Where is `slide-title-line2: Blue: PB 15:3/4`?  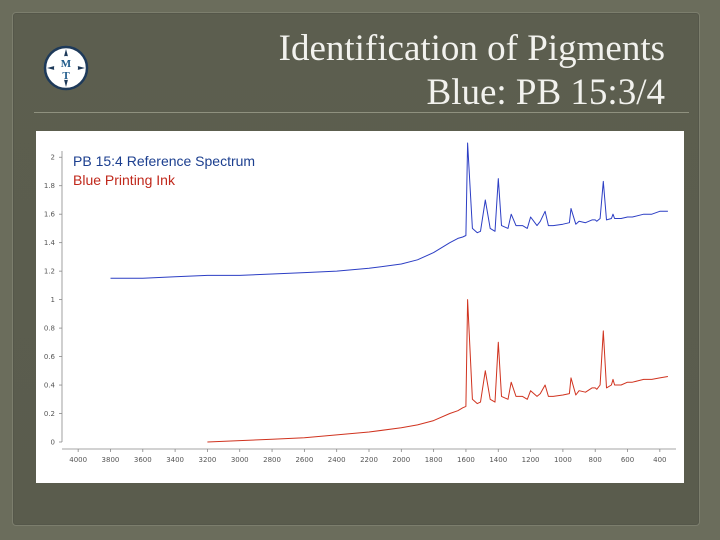
slide-title-line2: Blue: PB 15:3/4 is located at coordinates (545, 92).